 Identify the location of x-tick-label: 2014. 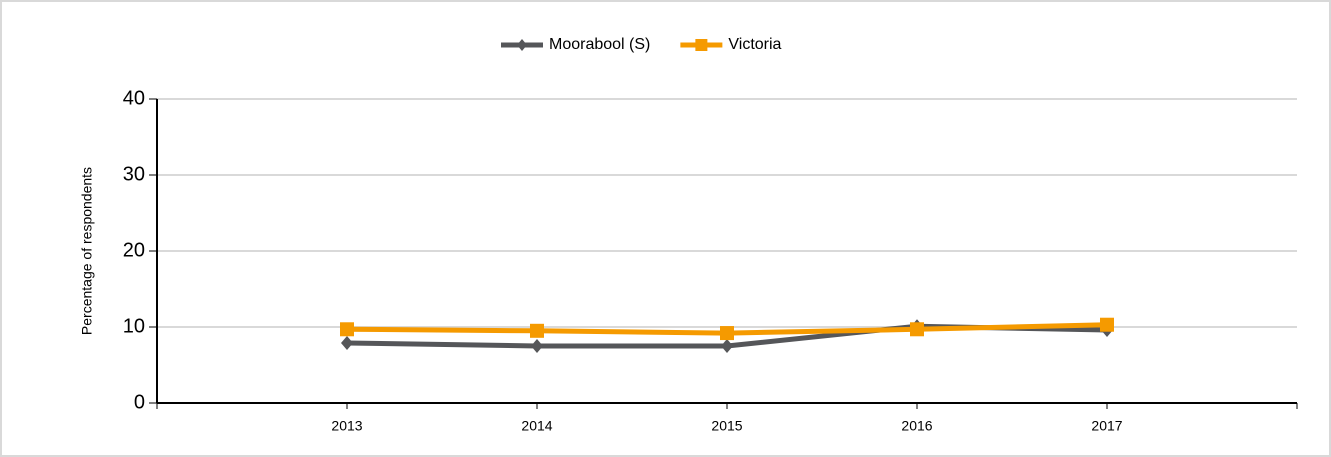
(536, 426).